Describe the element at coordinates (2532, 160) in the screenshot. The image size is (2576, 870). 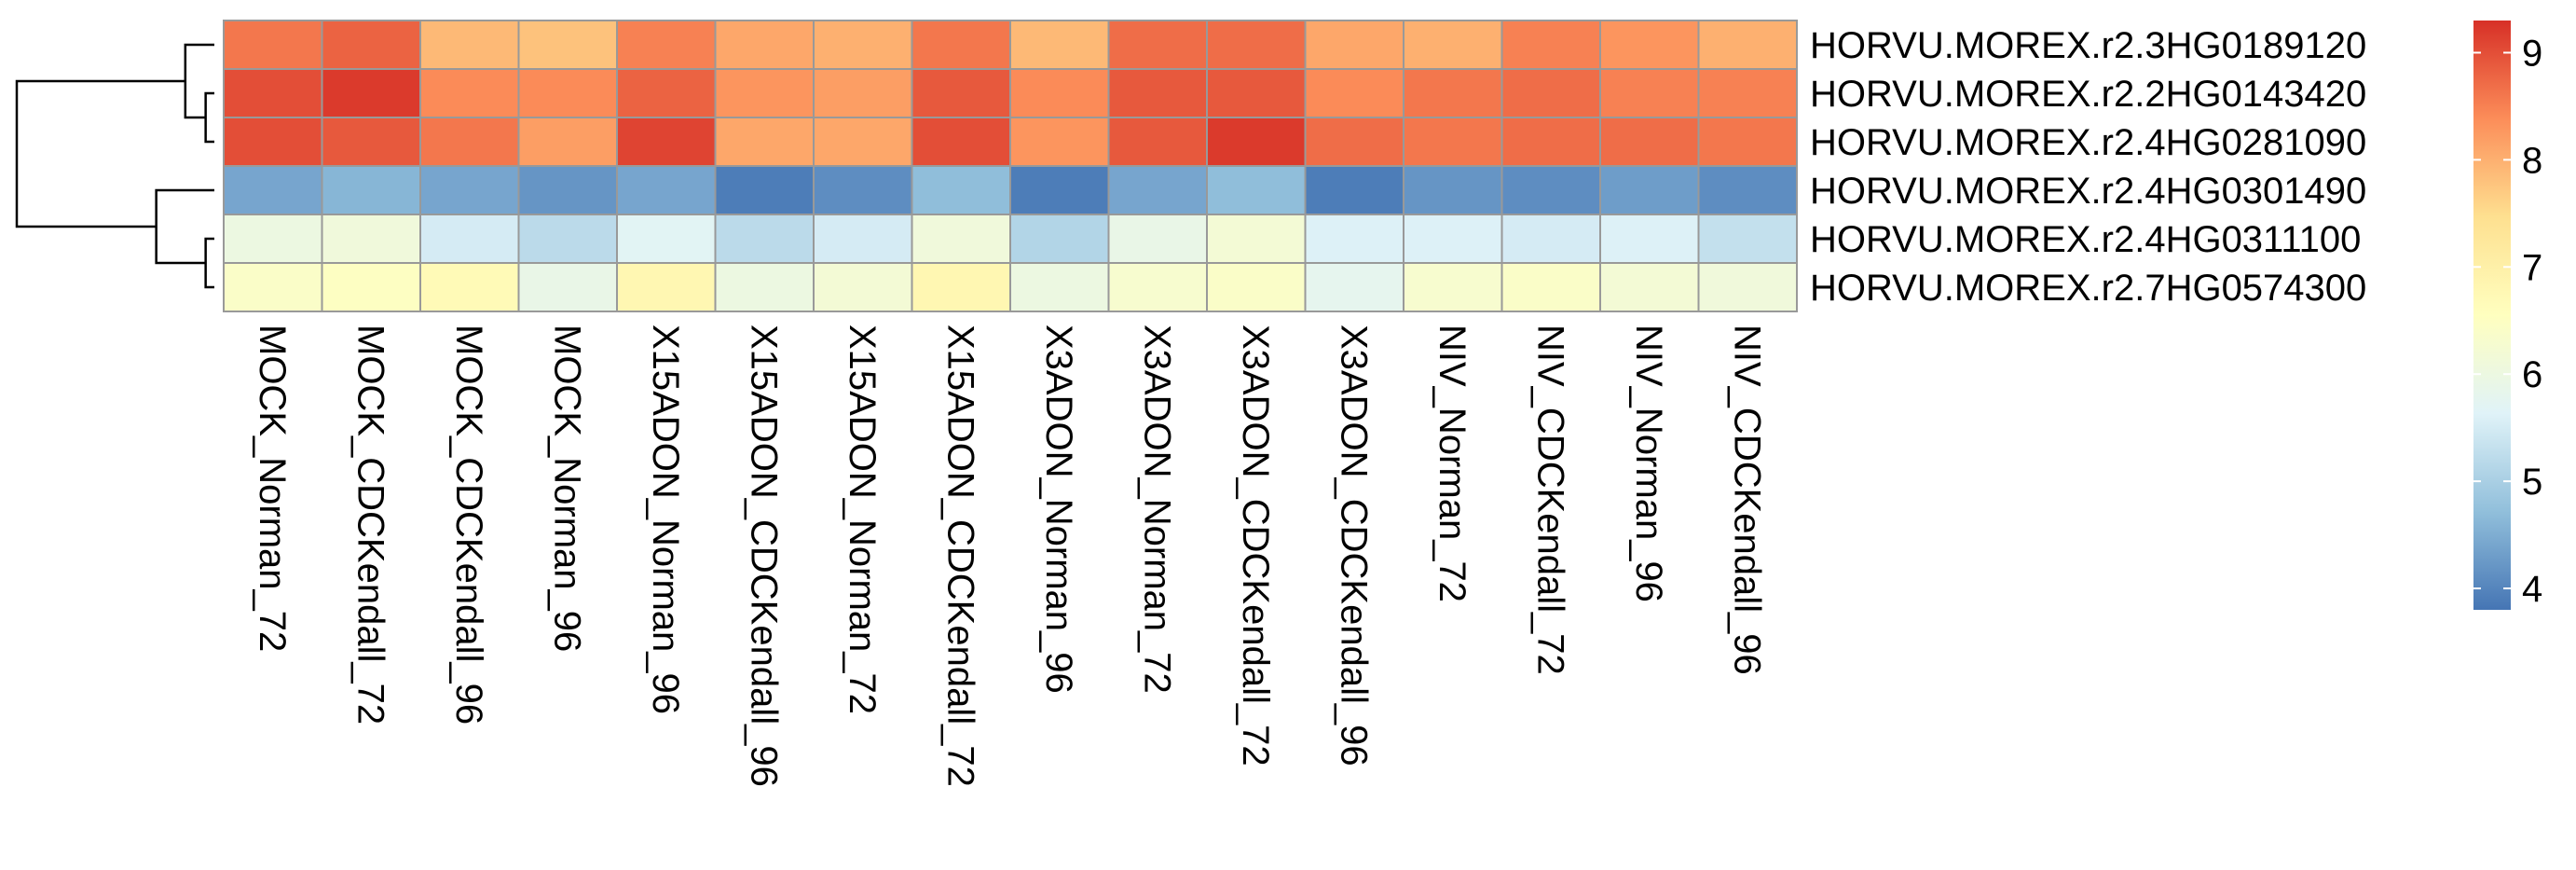
I see `legend-tick-label: 8` at that location.